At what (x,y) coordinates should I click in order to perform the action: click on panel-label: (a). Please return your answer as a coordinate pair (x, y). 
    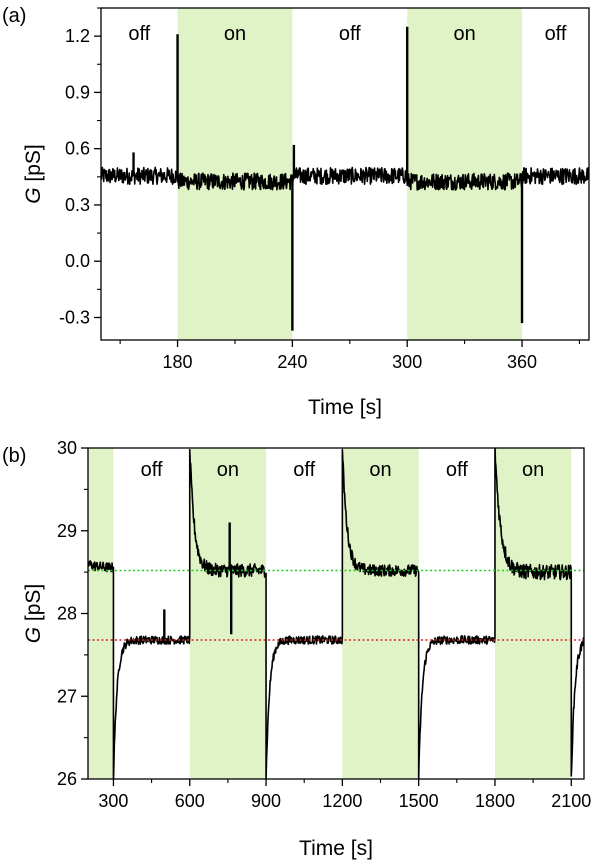
    Looking at the image, I should click on (14, 16).